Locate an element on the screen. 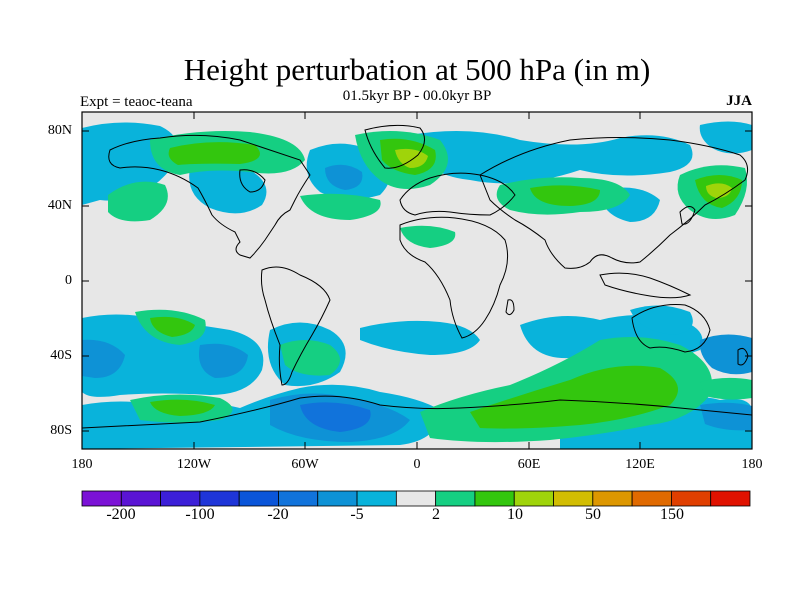 The width and height of the screenshot is (800, 600). map-title: Height perturbation at 500 hPa (in m) is located at coordinates (417, 69).